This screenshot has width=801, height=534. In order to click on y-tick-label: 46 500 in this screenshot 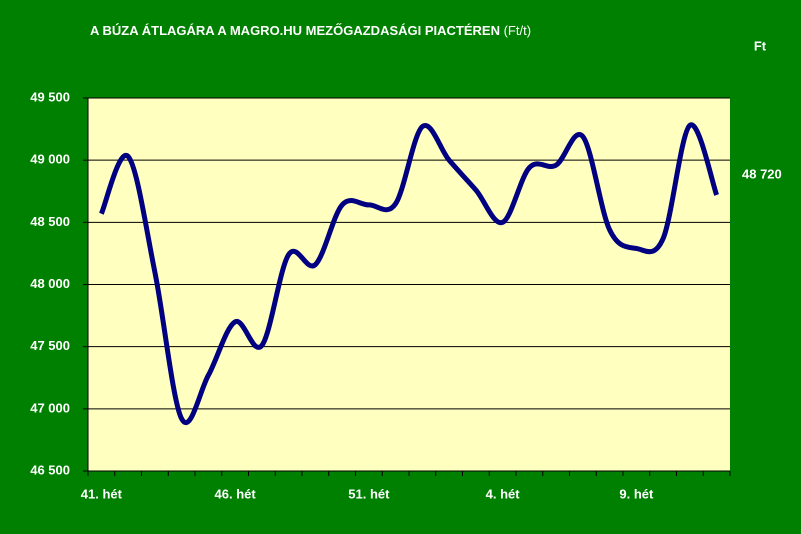, I will do `click(50, 469)`.